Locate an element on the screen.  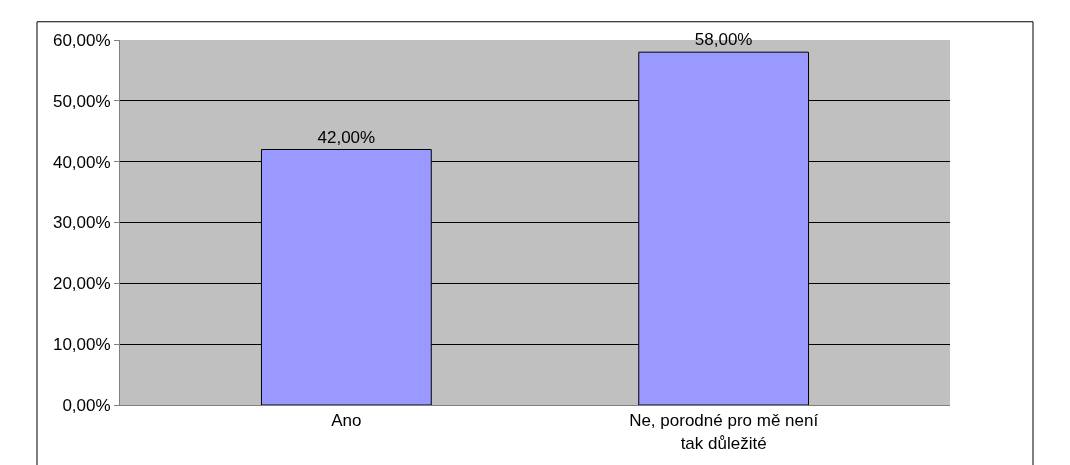
data-label: 42,00% is located at coordinates (346, 137).